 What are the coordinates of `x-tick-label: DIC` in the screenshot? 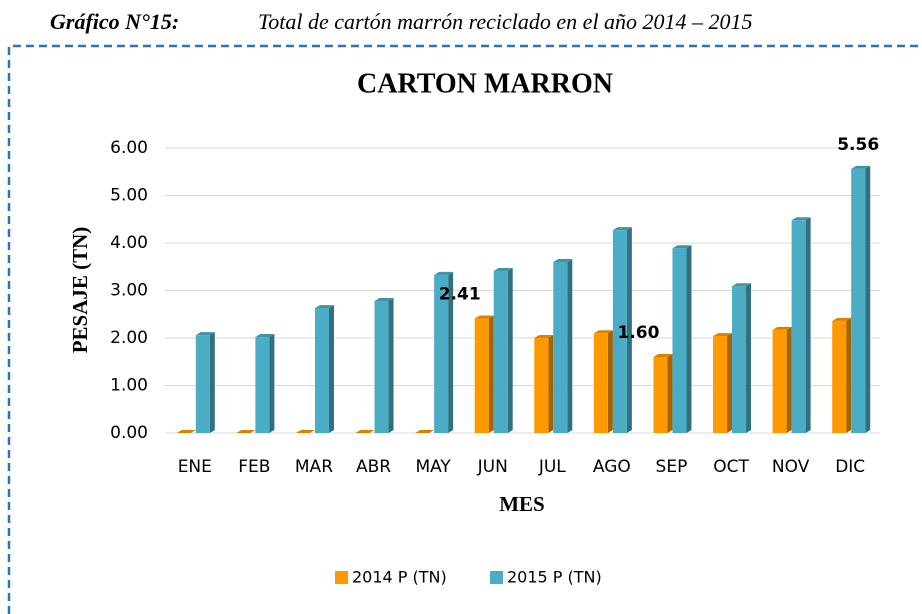 It's located at (850, 467).